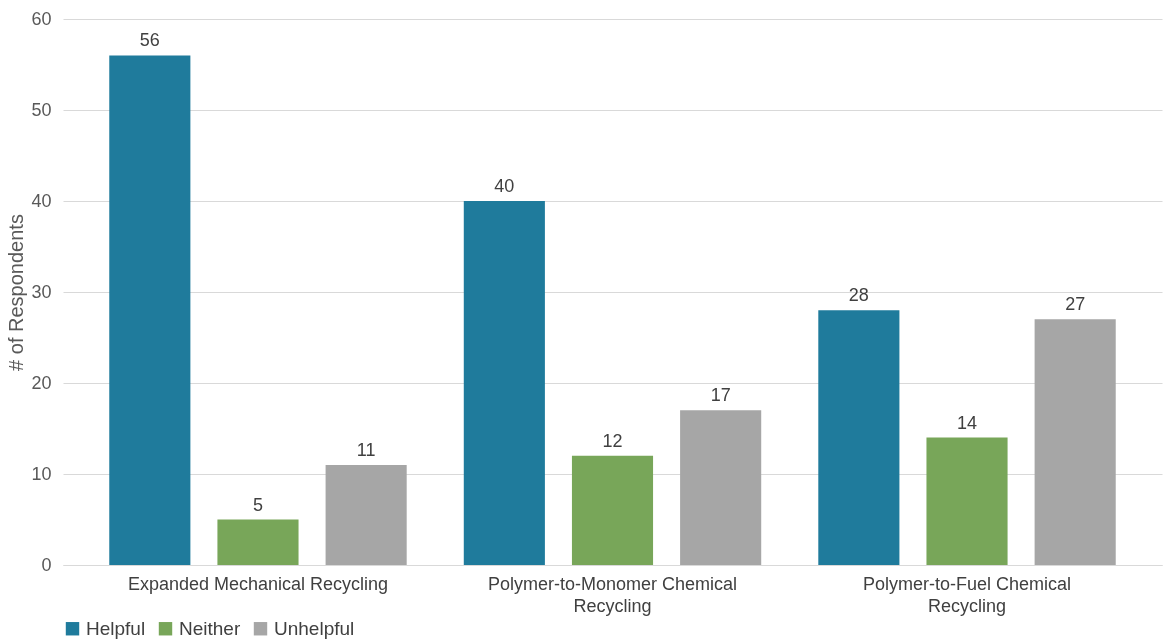 The width and height of the screenshot is (1172, 643). Describe the element at coordinates (41, 200) in the screenshot. I see `y-tick-label: 40` at that location.